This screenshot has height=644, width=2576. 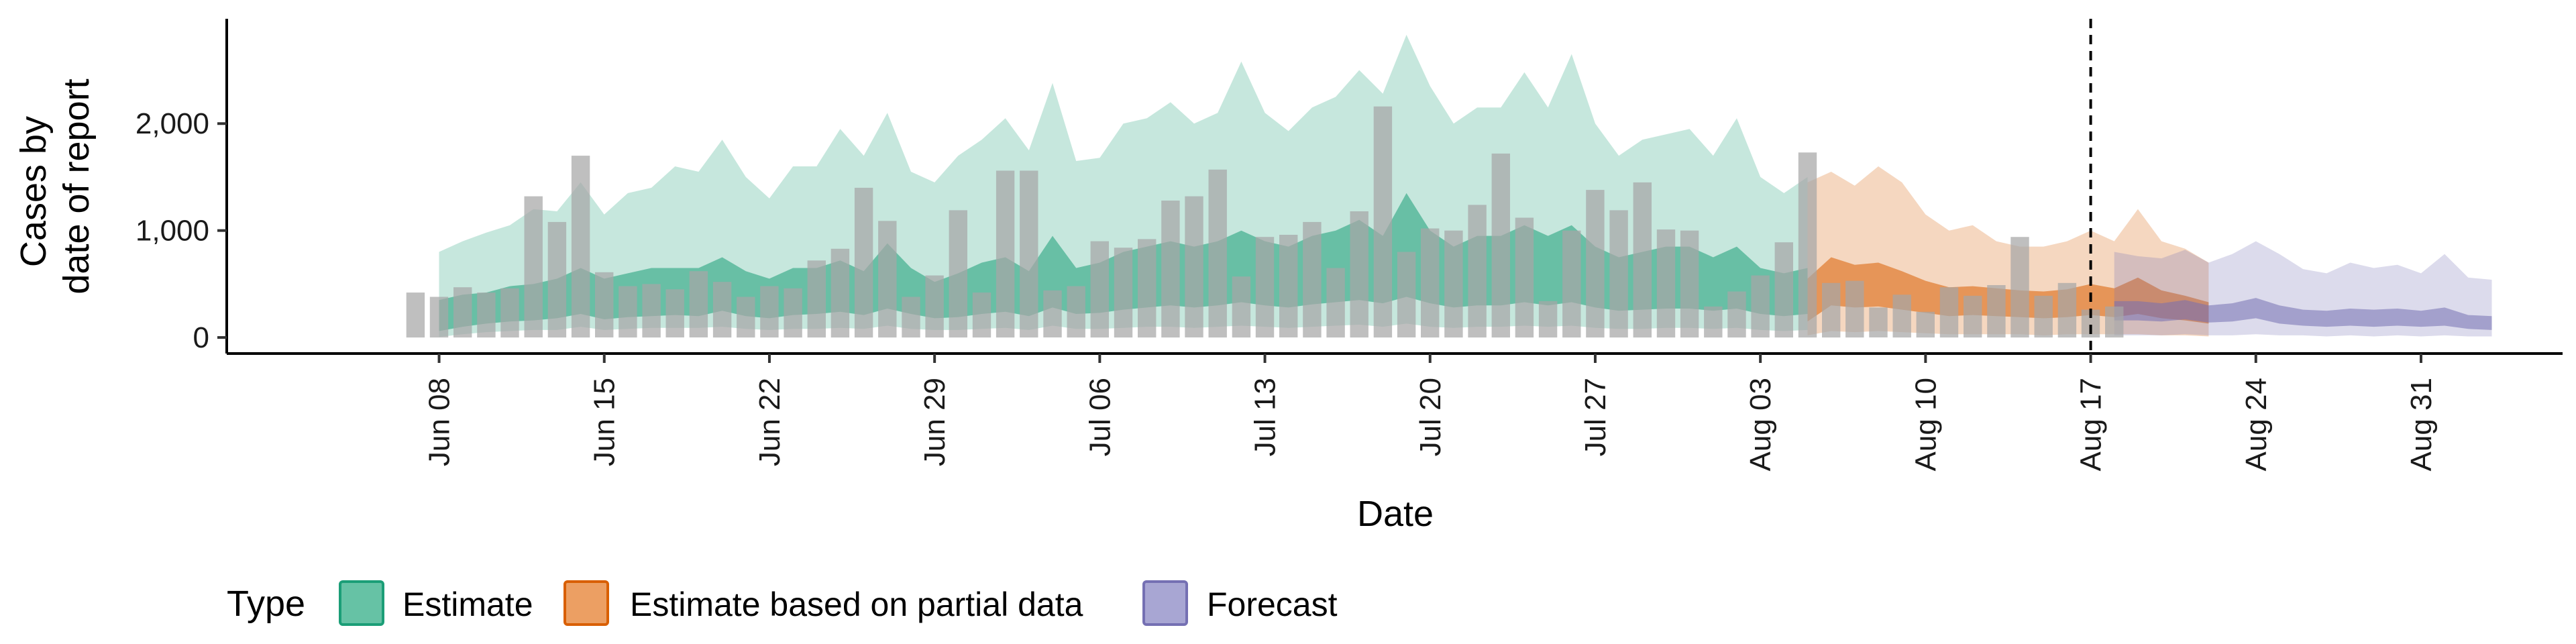 What do you see at coordinates (856, 604) in the screenshot?
I see `legend-label-partial: Estimate based on partial data` at bounding box center [856, 604].